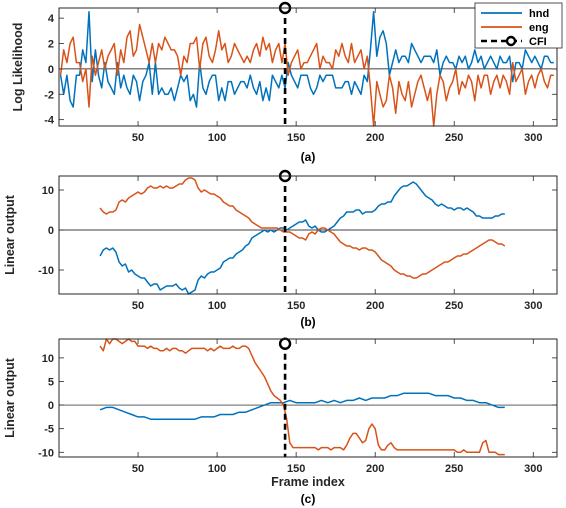 The width and height of the screenshot is (566, 508). What do you see at coordinates (302, 228) in the screenshot?
I see `series-line-eng` at bounding box center [302, 228].